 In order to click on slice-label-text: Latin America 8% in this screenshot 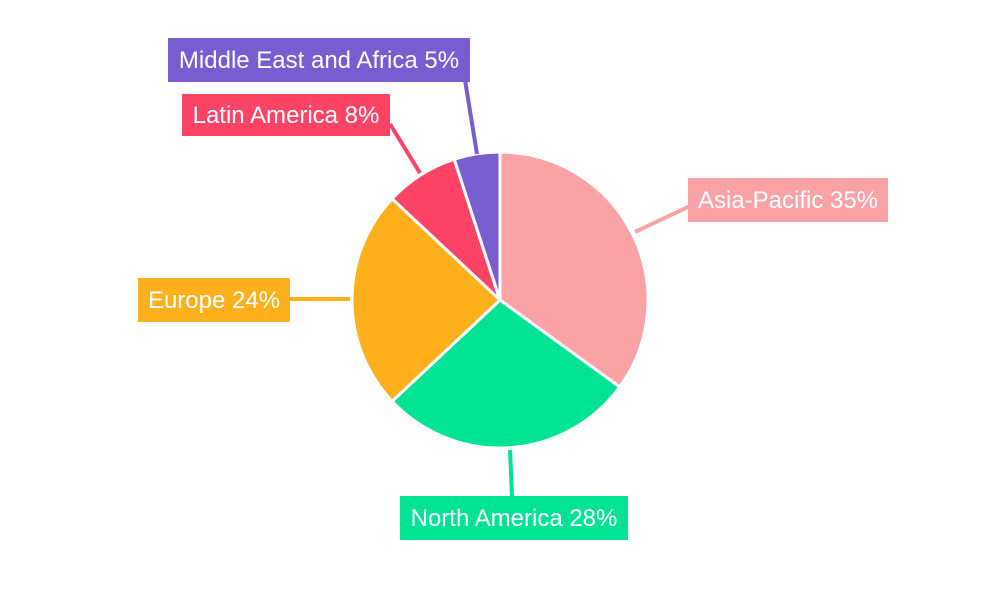, I will do `click(286, 115)`.